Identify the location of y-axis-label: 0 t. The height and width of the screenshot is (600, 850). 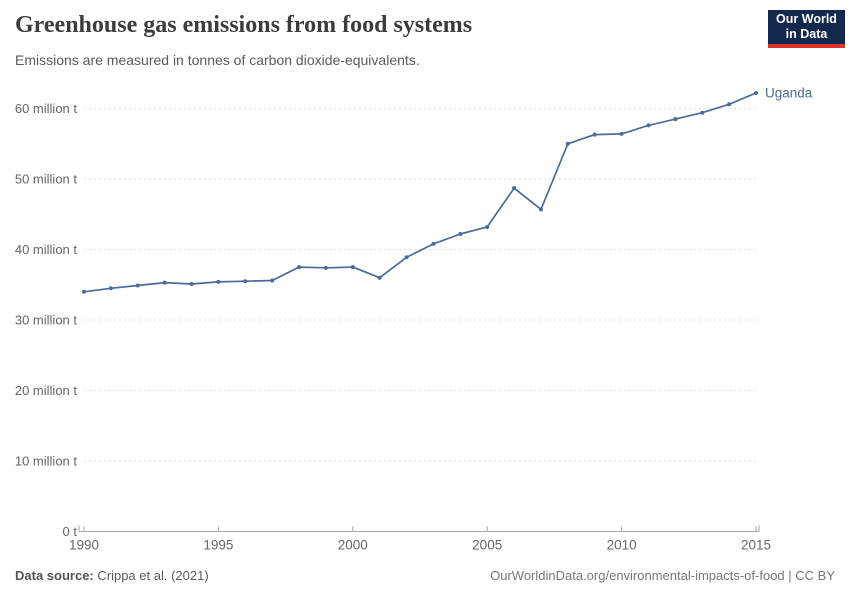
(70, 531).